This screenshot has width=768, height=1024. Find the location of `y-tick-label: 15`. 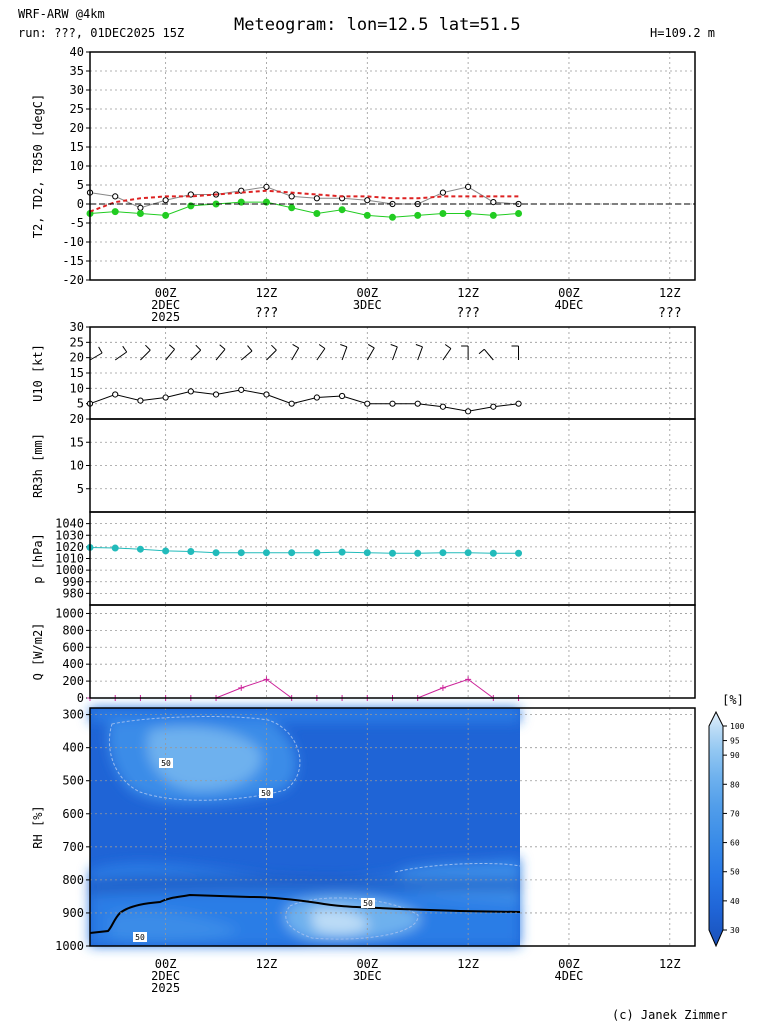

y-tick-label: 15 is located at coordinates (77, 373).